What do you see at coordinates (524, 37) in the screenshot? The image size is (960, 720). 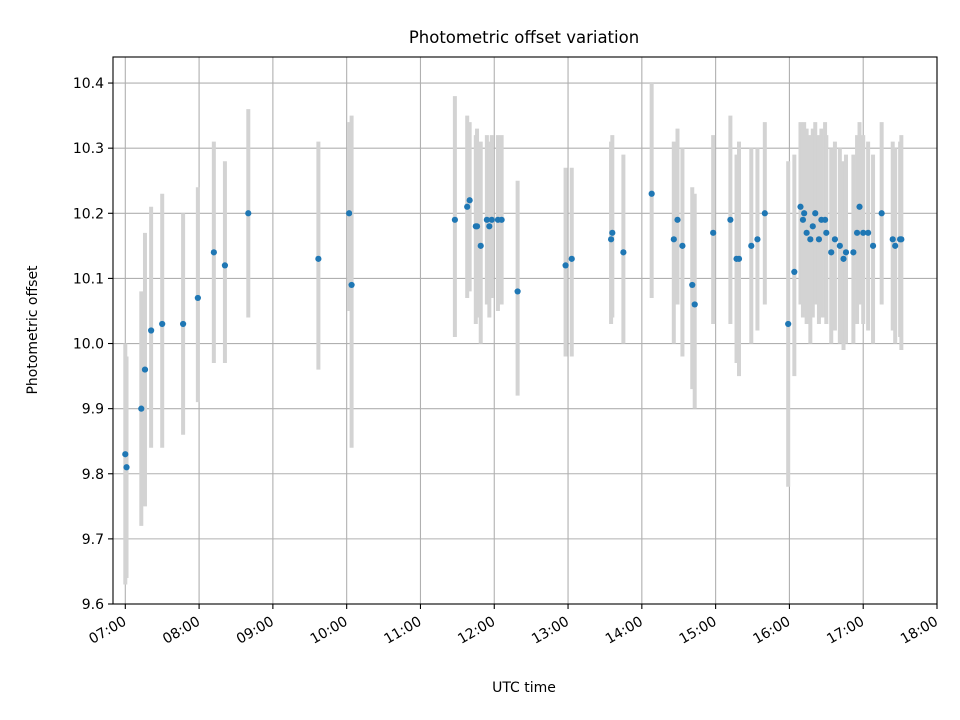 I see `chart-title: Photometric offset variation` at bounding box center [524, 37].